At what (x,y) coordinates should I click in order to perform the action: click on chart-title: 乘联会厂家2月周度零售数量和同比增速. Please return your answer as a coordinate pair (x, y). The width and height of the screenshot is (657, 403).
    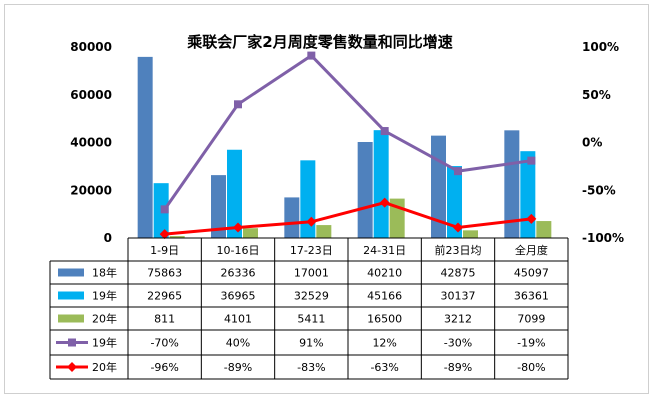
    Looking at the image, I should click on (319, 42).